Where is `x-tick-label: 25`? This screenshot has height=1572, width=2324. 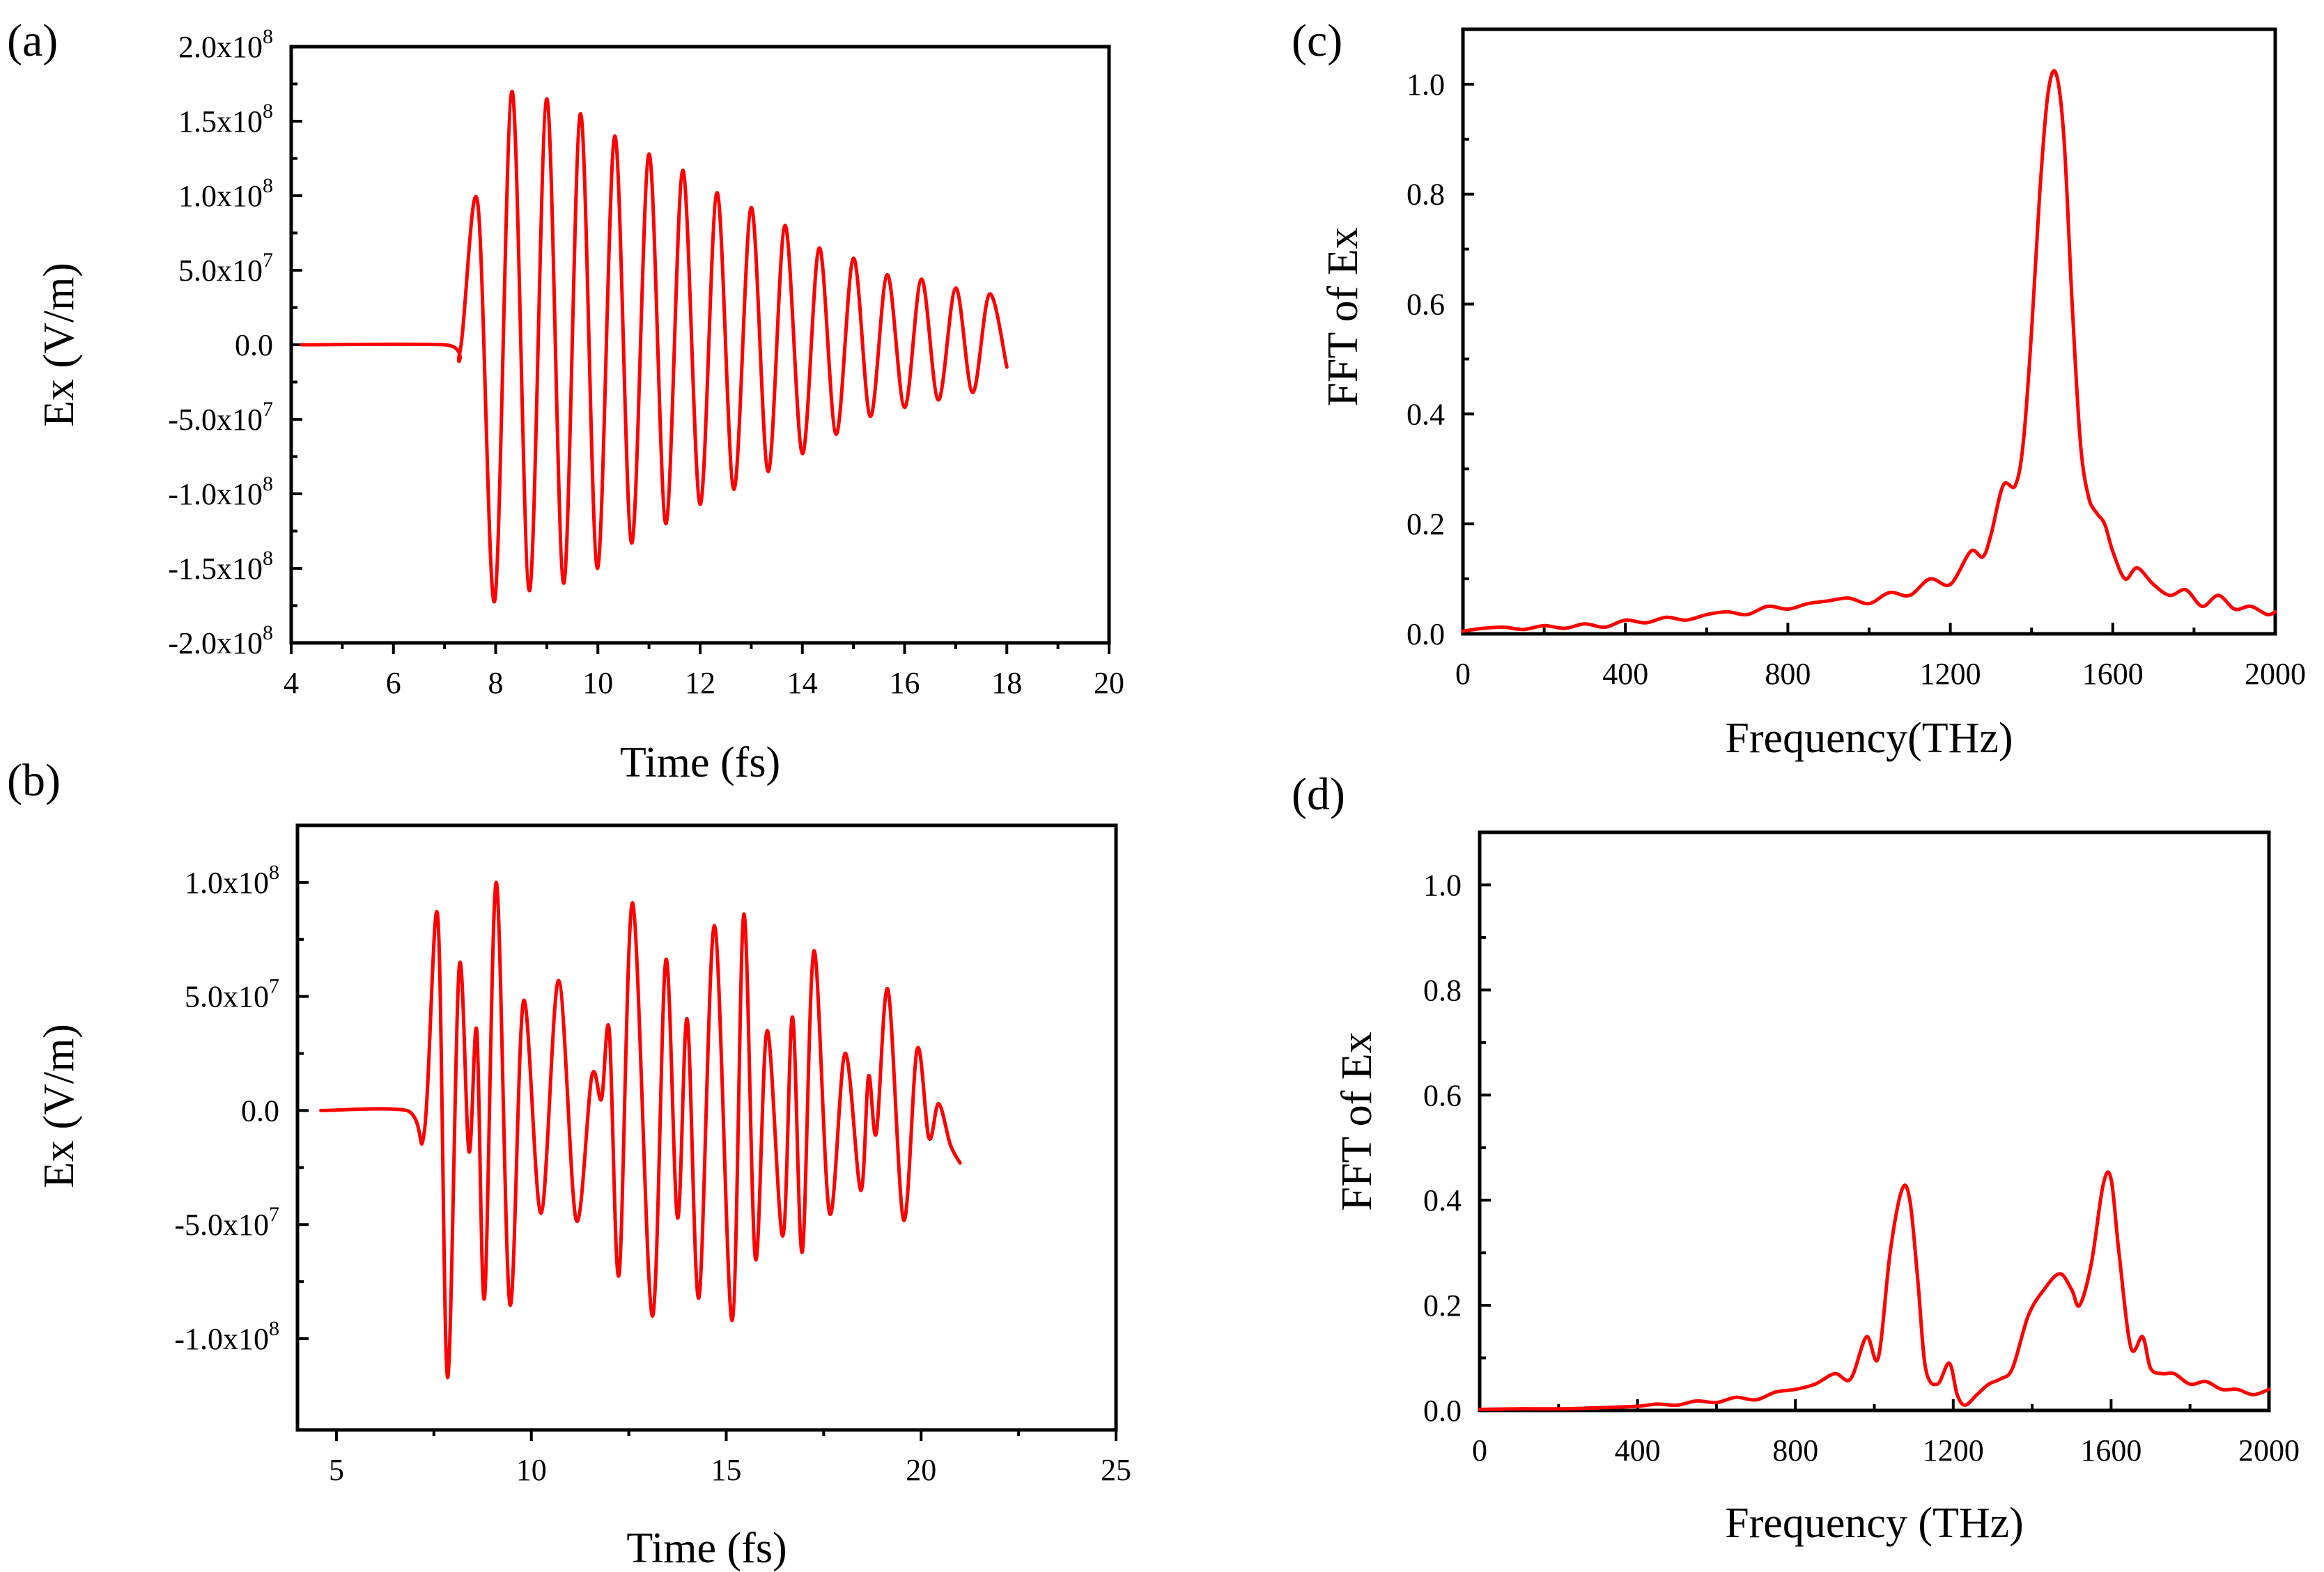 x-tick-label: 25 is located at coordinates (1116, 1470).